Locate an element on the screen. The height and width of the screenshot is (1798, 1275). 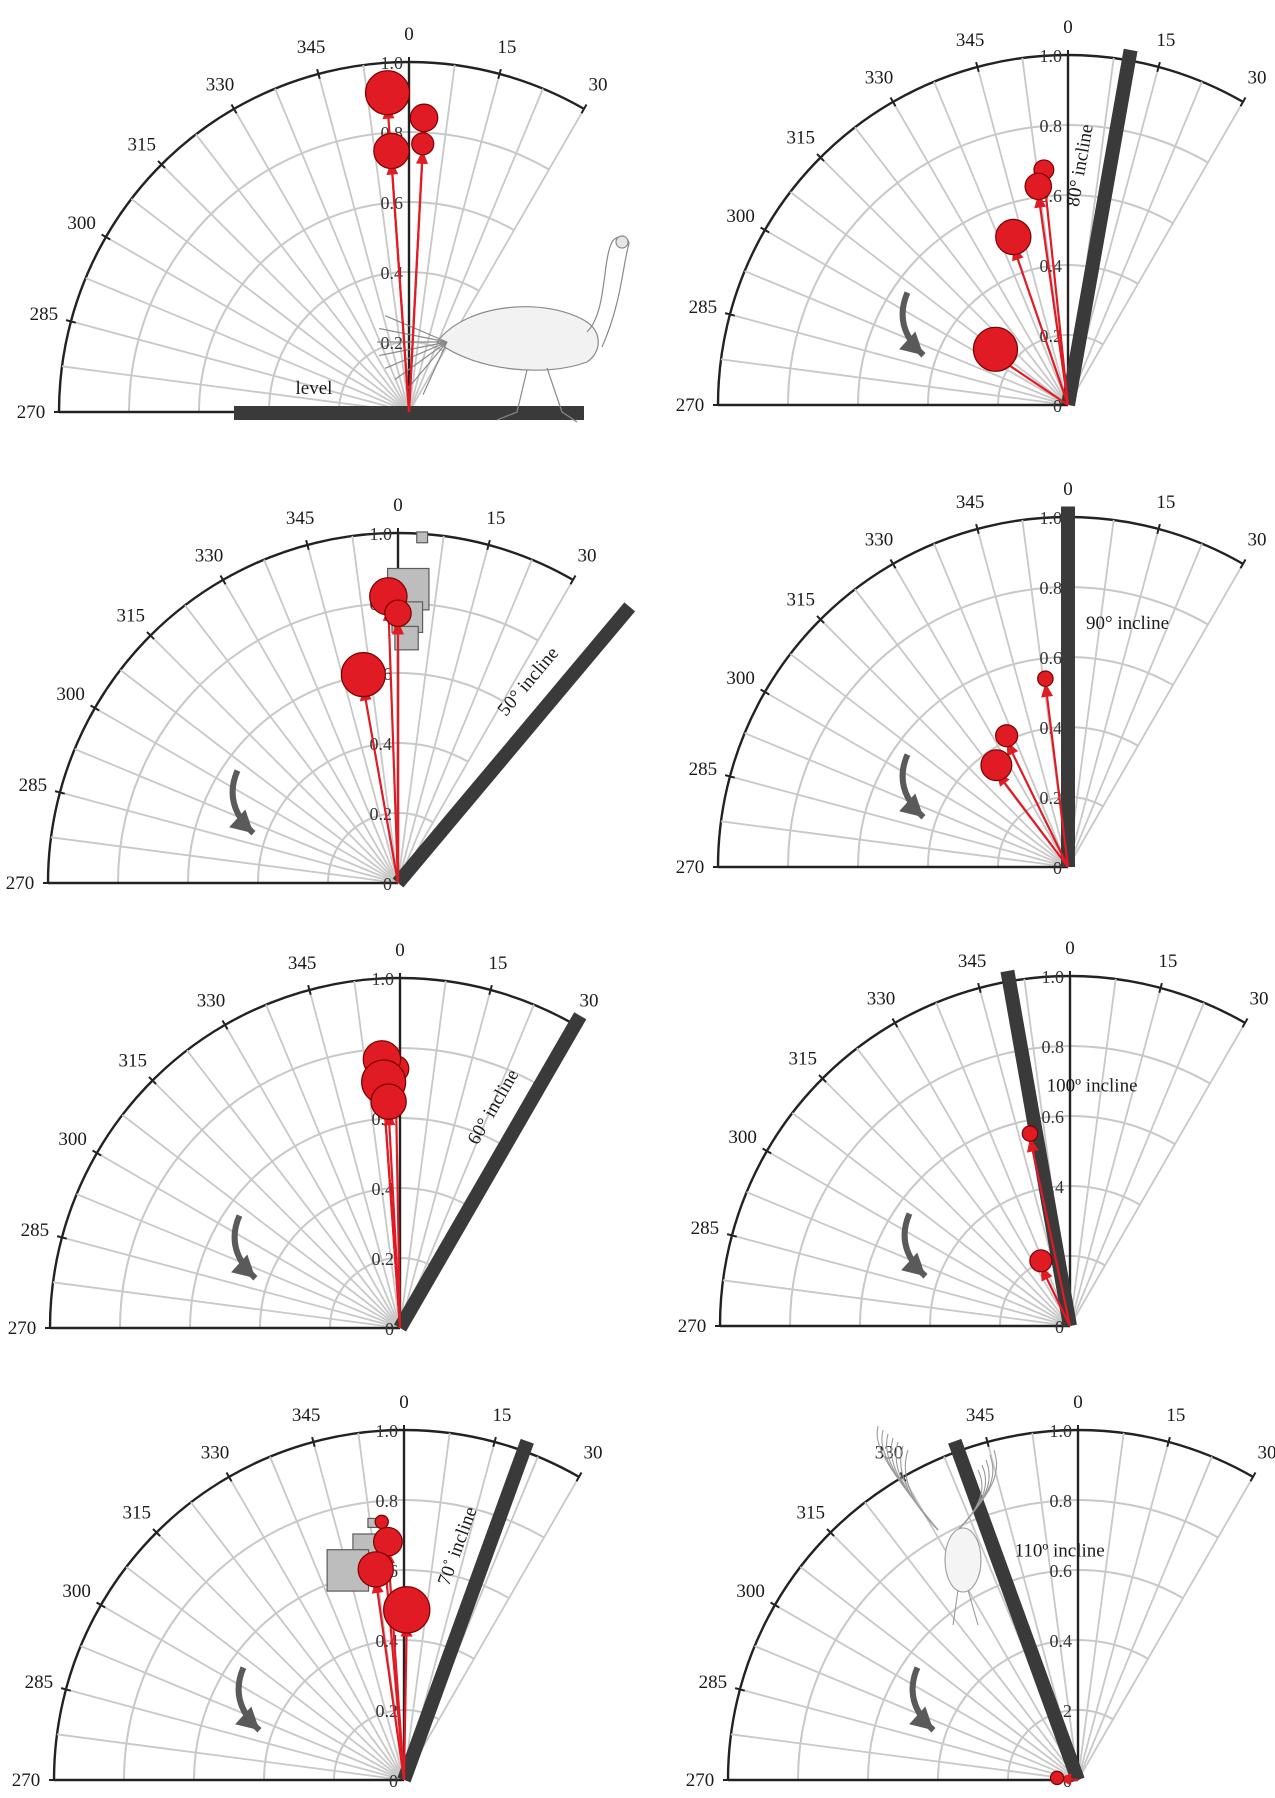
outer-frame-arc is located at coordinates (982, 1150).